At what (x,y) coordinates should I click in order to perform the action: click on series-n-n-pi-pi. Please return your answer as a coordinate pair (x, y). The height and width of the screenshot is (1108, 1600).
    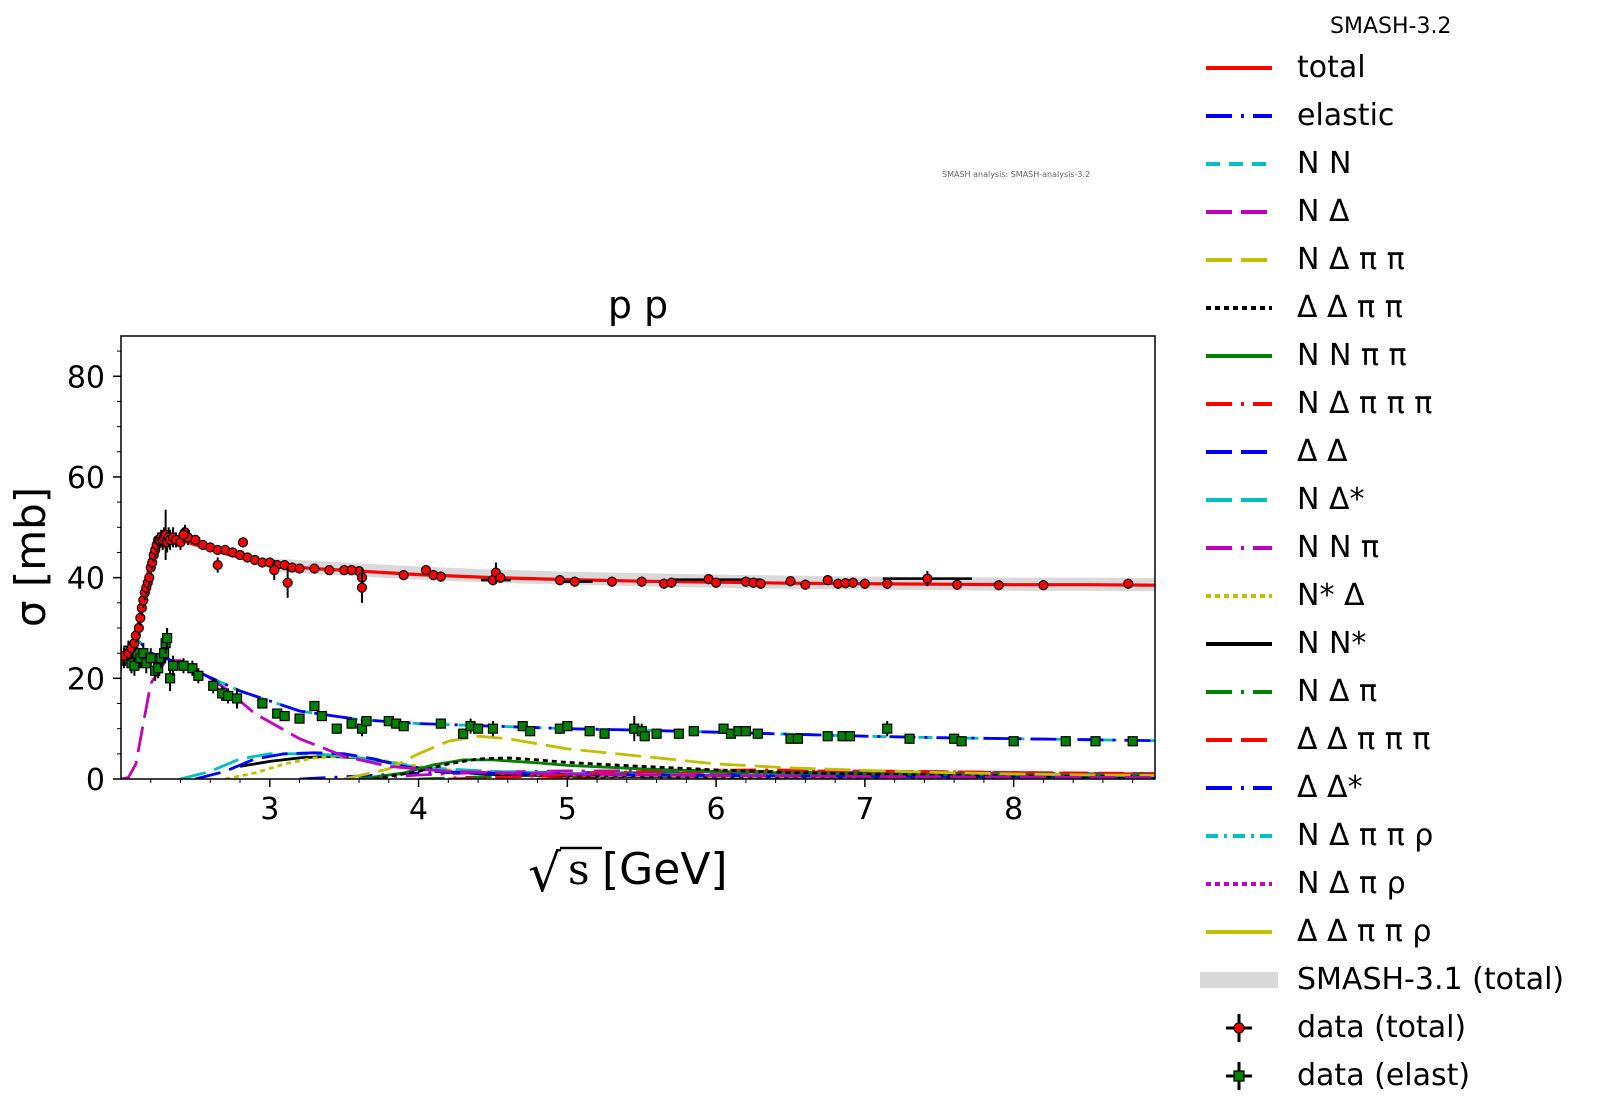
    Looking at the image, I should click on (756, 768).